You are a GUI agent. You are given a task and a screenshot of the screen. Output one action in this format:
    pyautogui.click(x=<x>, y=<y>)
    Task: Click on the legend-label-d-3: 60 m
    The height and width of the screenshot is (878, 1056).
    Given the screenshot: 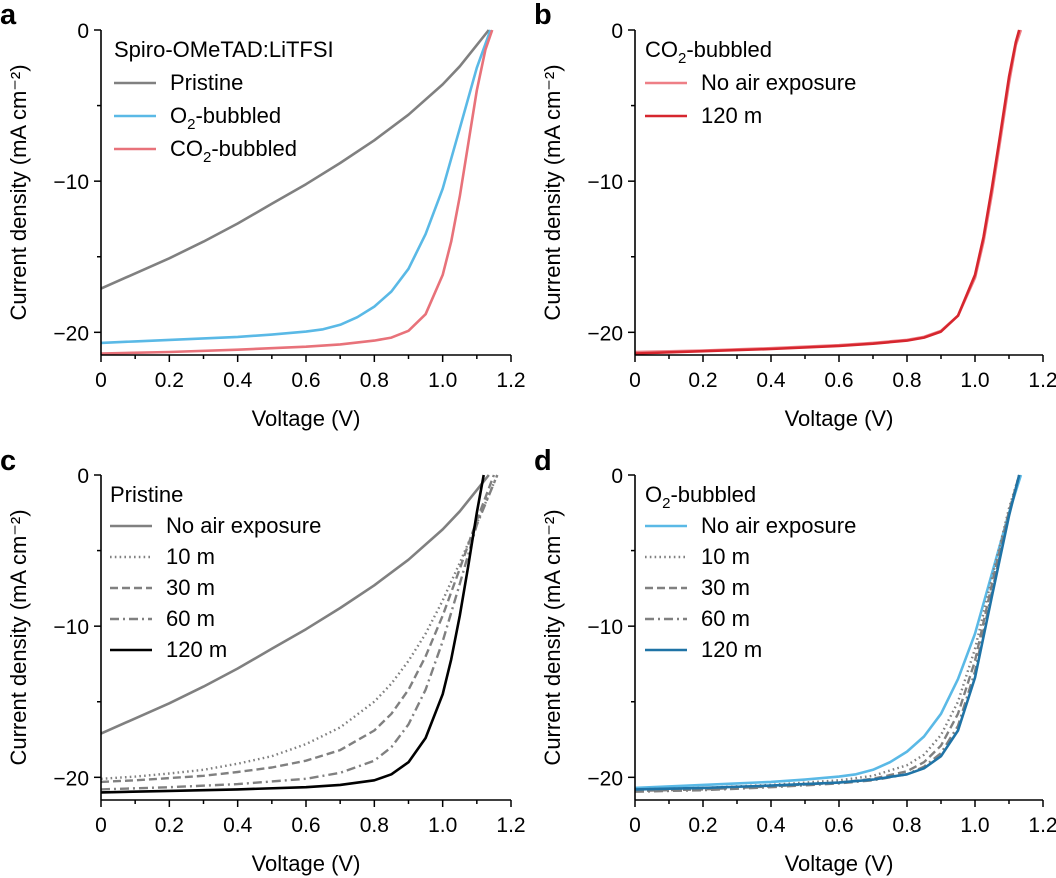 What is the action you would take?
    pyautogui.click(x=725, y=618)
    